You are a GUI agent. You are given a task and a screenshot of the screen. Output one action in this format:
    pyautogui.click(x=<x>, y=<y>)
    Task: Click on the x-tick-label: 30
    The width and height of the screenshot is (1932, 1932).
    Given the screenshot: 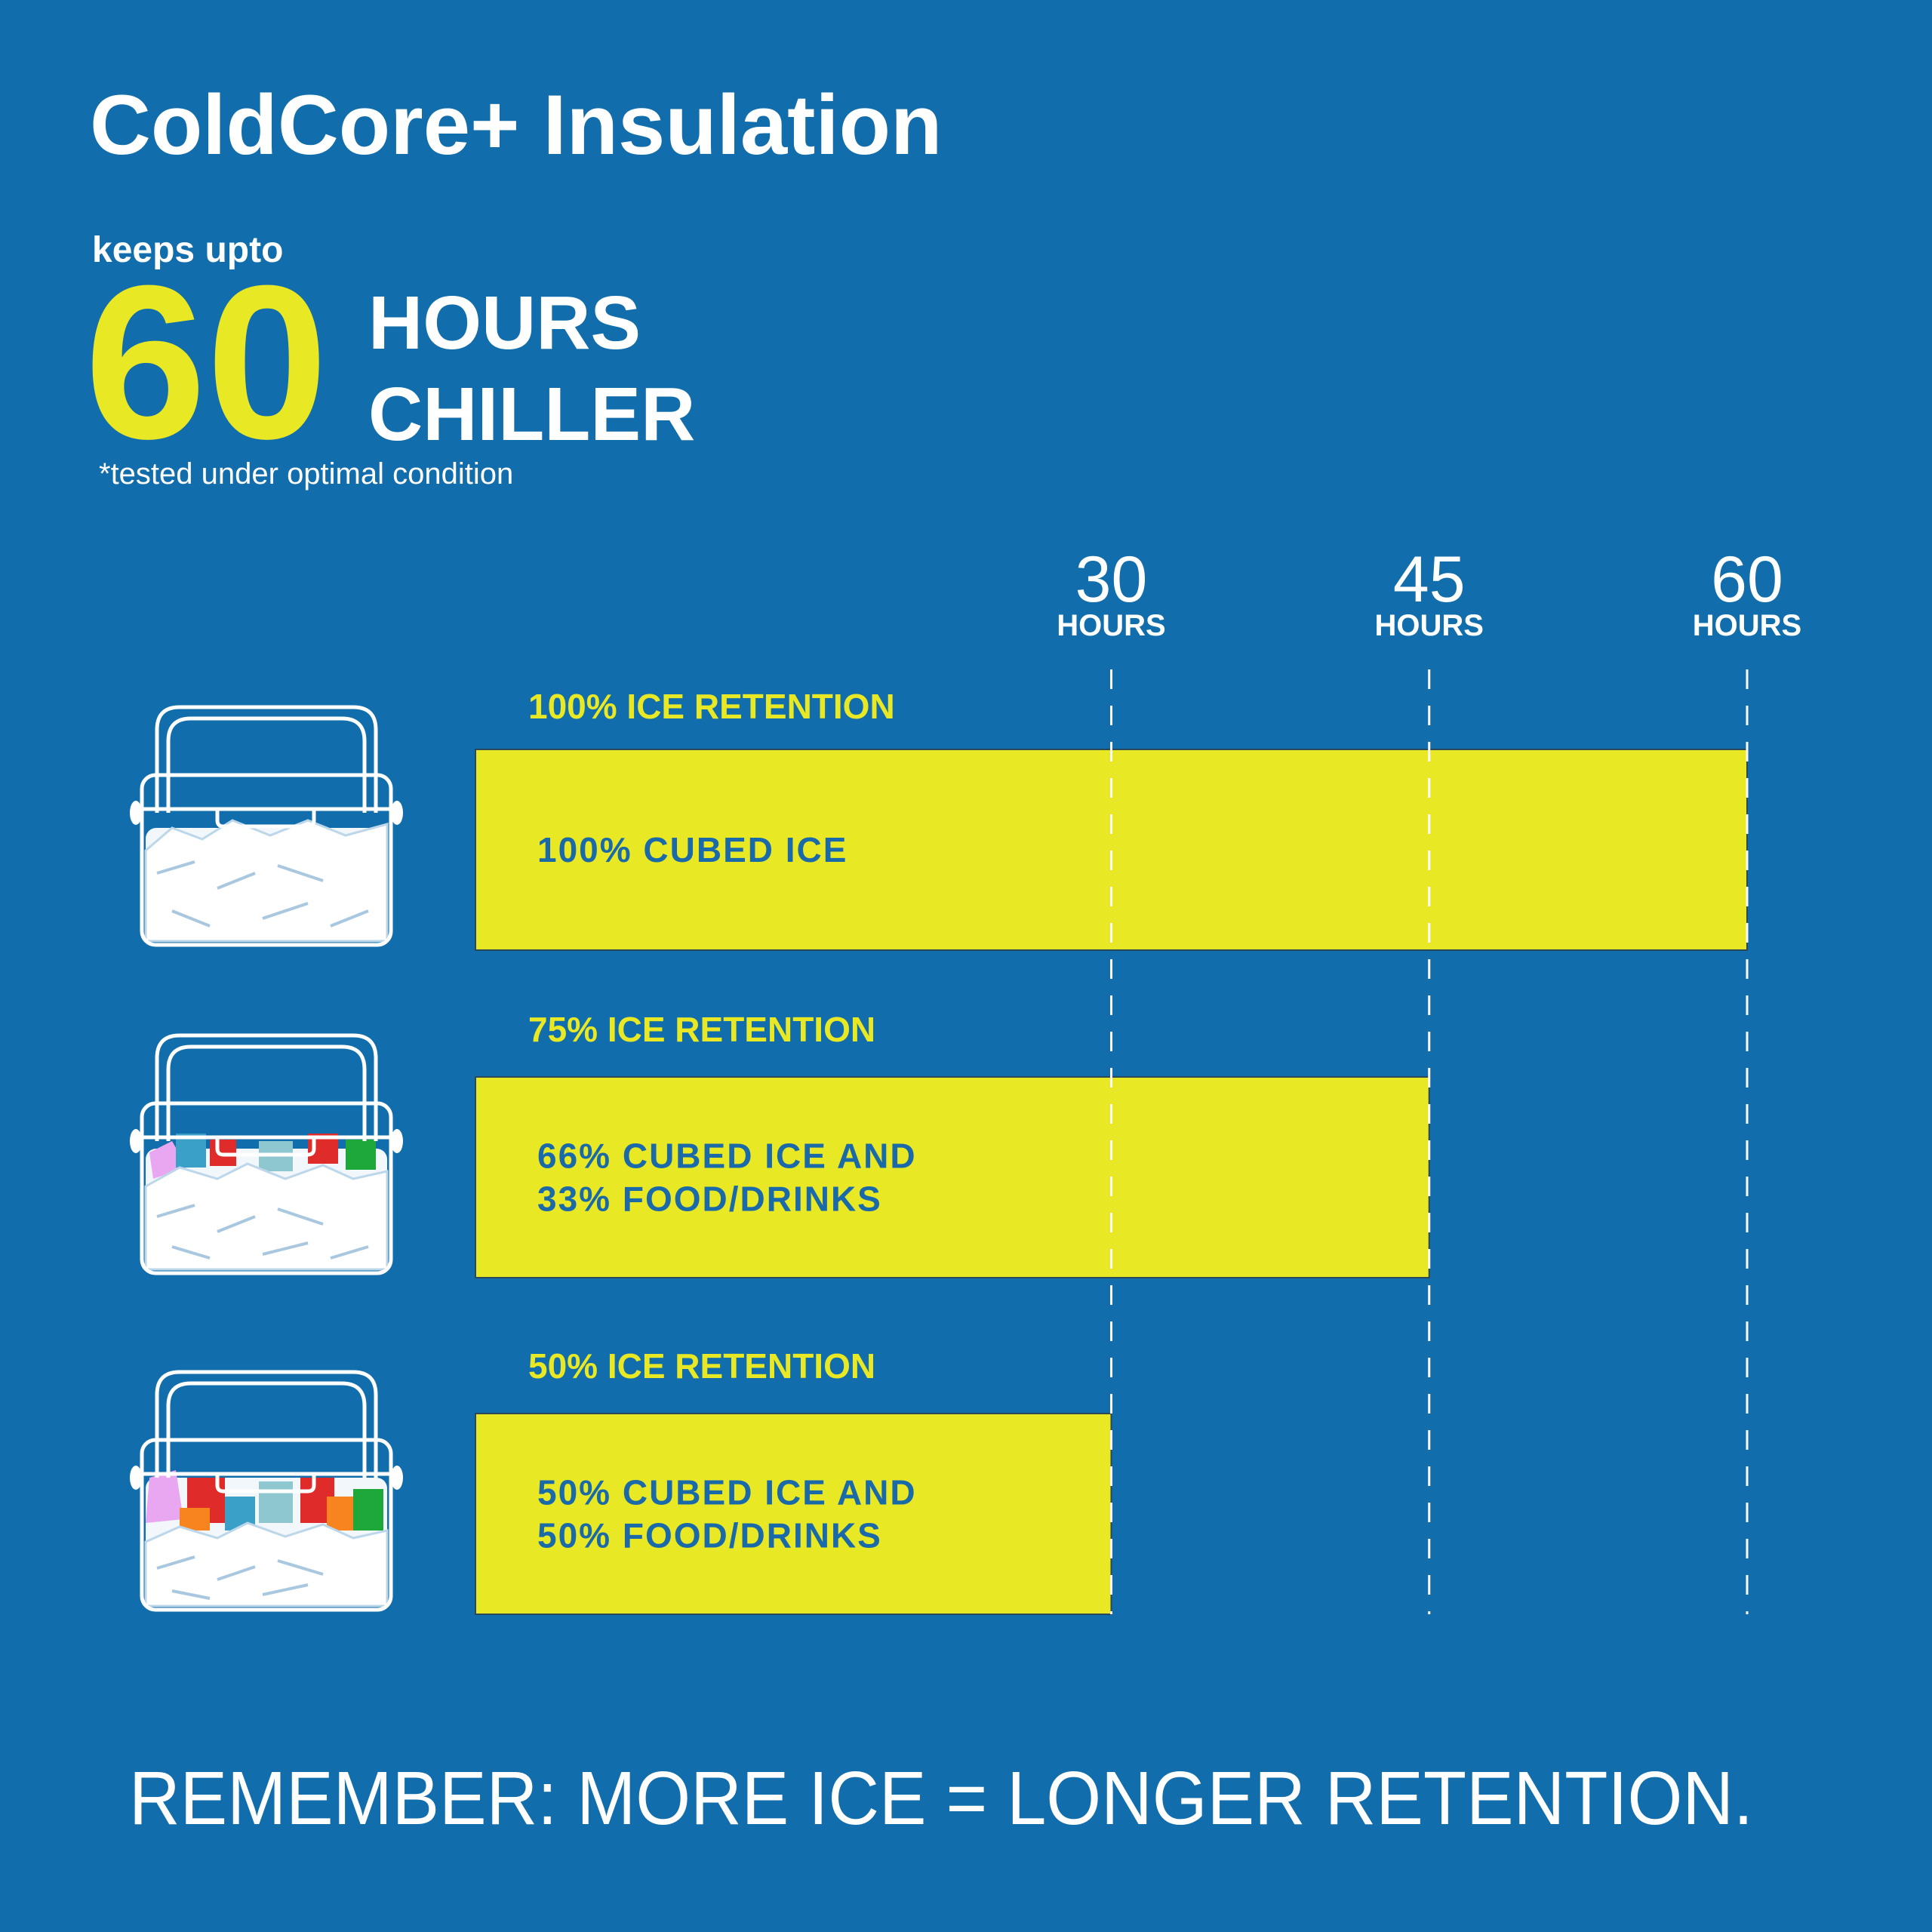 What is the action you would take?
    pyautogui.click(x=1111, y=579)
    